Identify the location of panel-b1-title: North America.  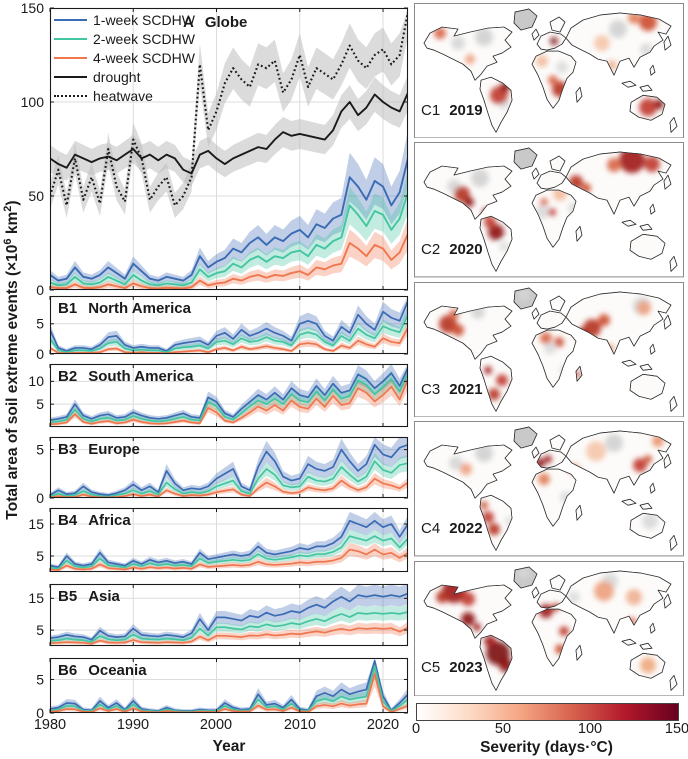
(139, 308).